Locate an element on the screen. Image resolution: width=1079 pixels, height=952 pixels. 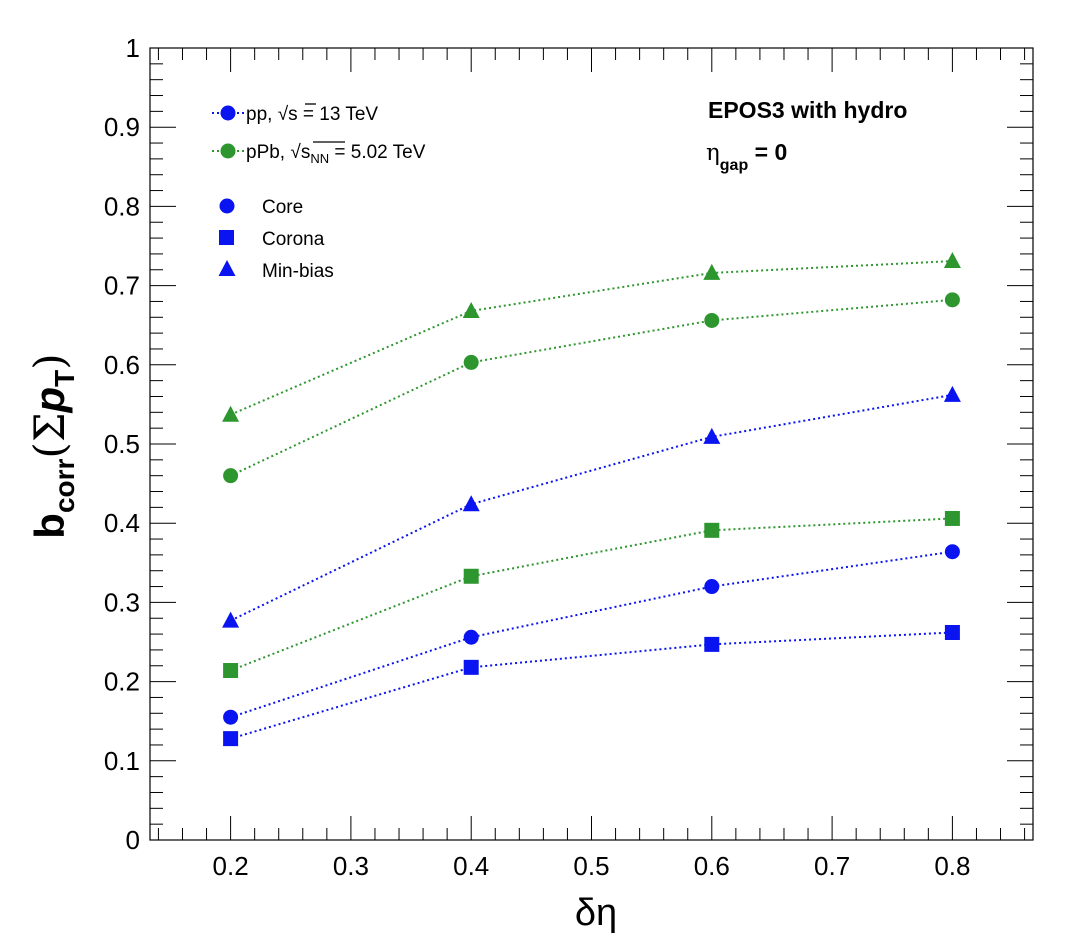
legend-pp-text: pp, √s = 13 TeV is located at coordinates (312, 114).